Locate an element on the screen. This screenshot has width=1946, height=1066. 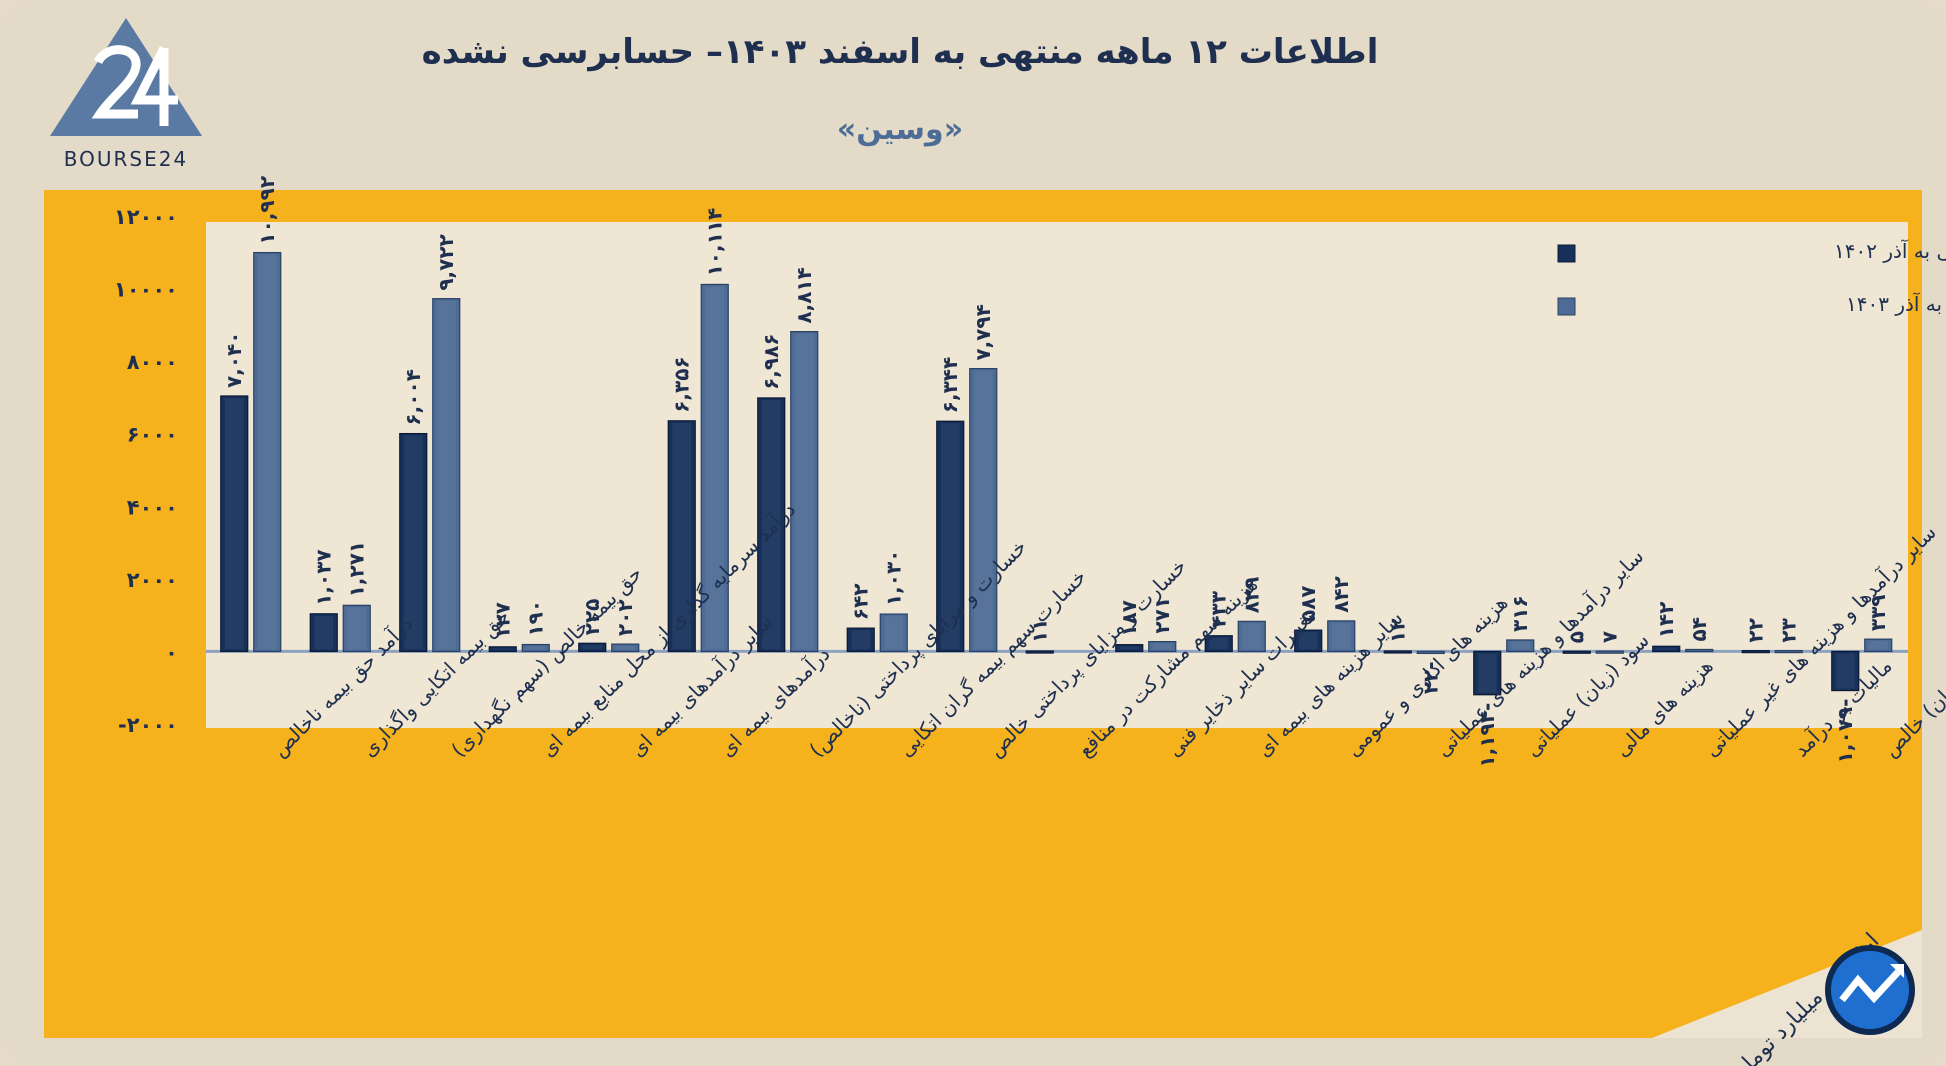
data-label: ۲۰۲ is located at coordinates (625, 617).